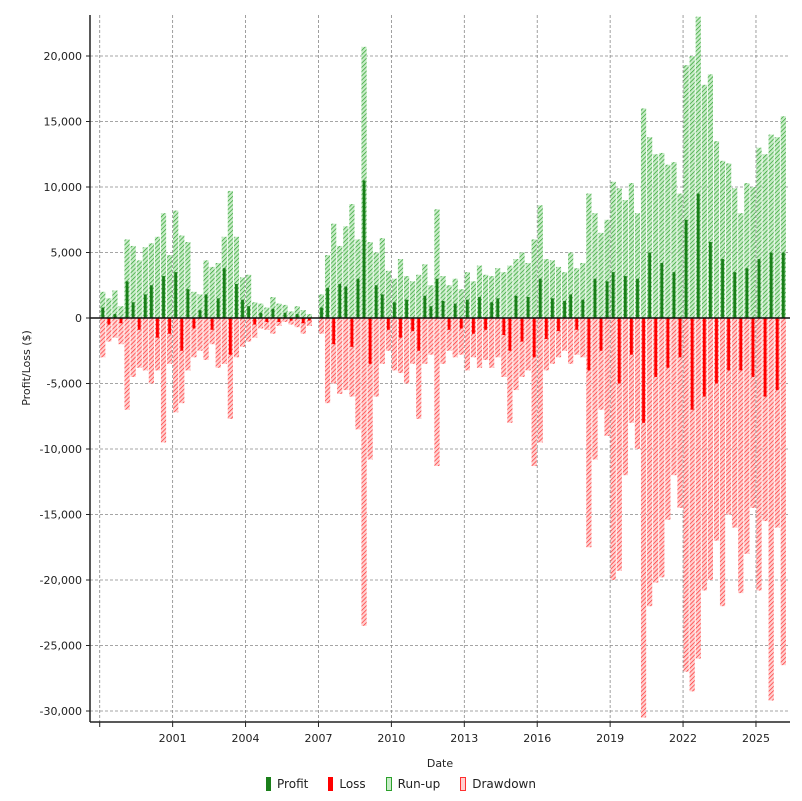  Describe the element at coordinates (683, 738) in the screenshot. I see `x-tick-label: 2022` at that location.